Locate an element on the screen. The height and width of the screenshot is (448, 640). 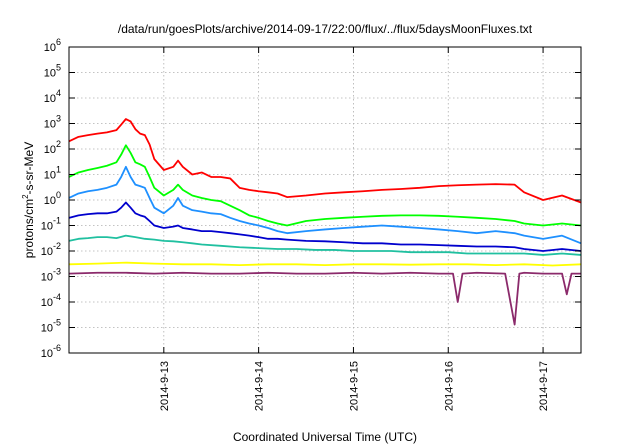
x-tick-label: 2014-9-15 is located at coordinates (354, 386).